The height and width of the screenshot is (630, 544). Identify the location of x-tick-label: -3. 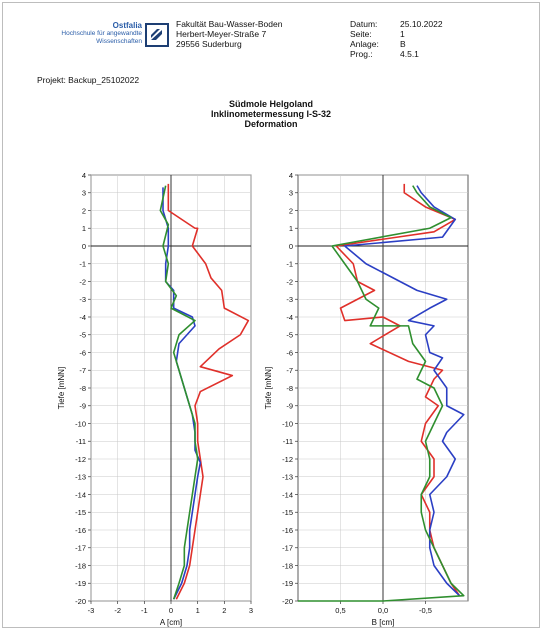
(91, 610).